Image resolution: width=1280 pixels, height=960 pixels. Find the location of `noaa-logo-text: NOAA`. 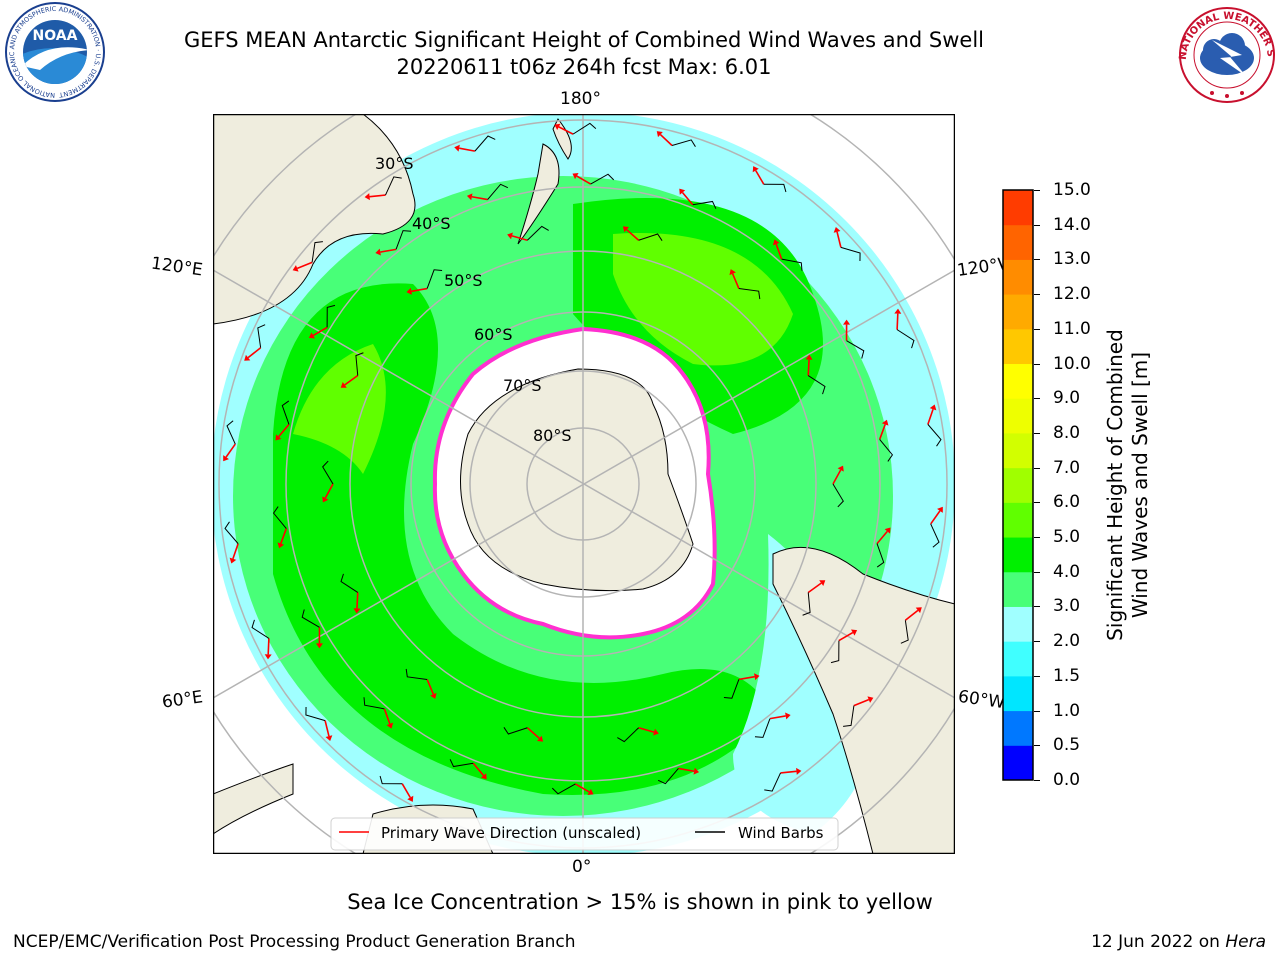

noaa-logo-text: NOAA is located at coordinates (55, 36).